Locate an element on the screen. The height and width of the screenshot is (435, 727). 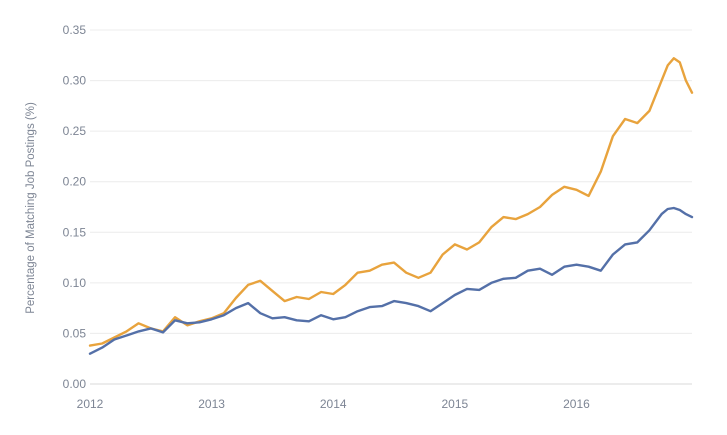
y-tick-label: 0.15 is located at coordinates (75, 232).